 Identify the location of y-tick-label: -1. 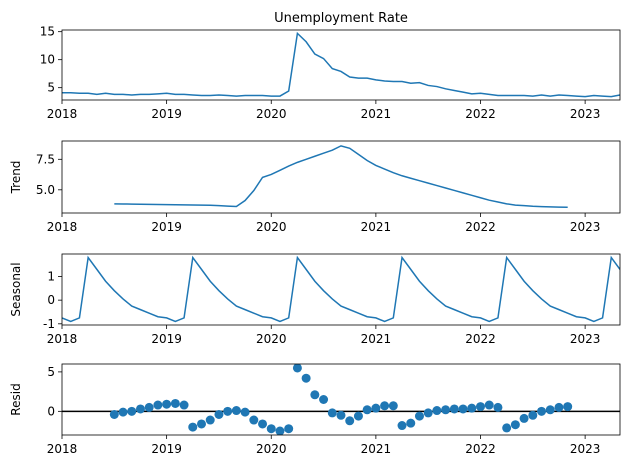
(49, 324).